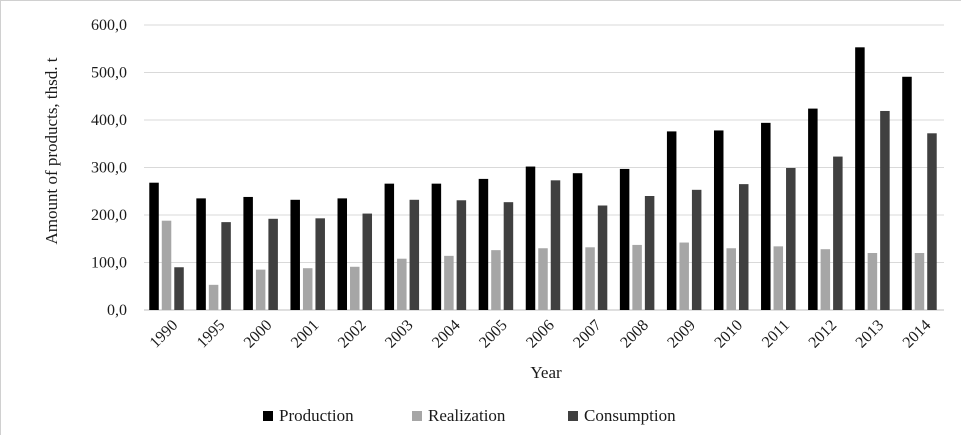  Describe the element at coordinates (766, 216) in the screenshot. I see `bar-production-2011` at that location.